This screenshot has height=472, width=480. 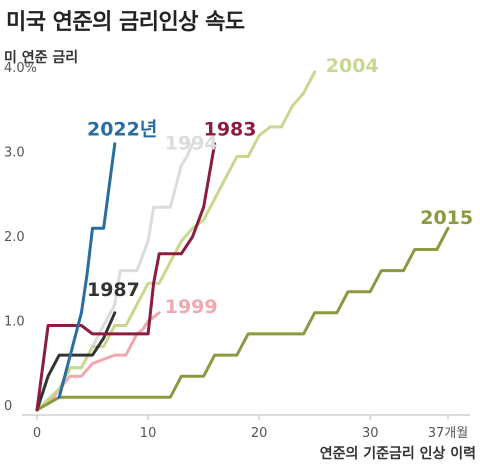 I want to click on y-tick-label: 3.0, so click(x=14, y=153).